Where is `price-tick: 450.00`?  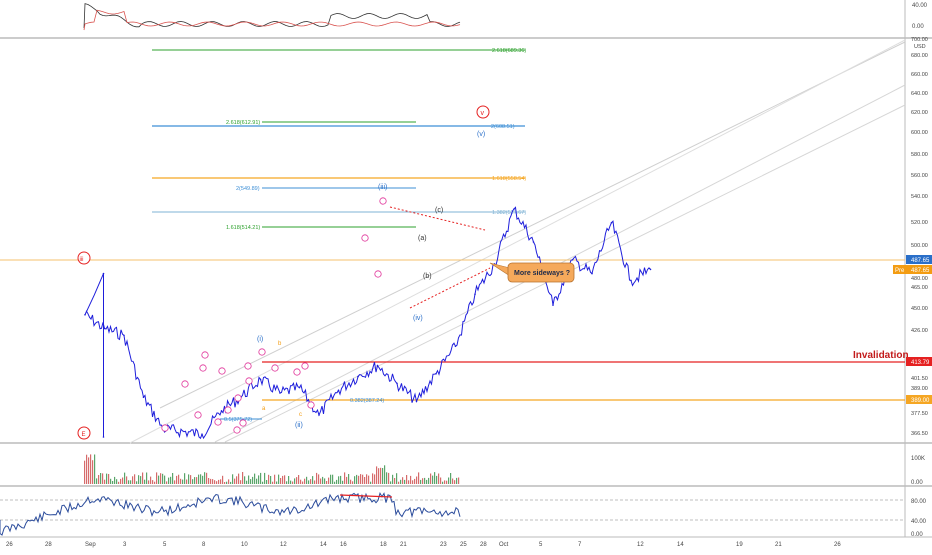 price-tick: 450.00 is located at coordinates (919, 309).